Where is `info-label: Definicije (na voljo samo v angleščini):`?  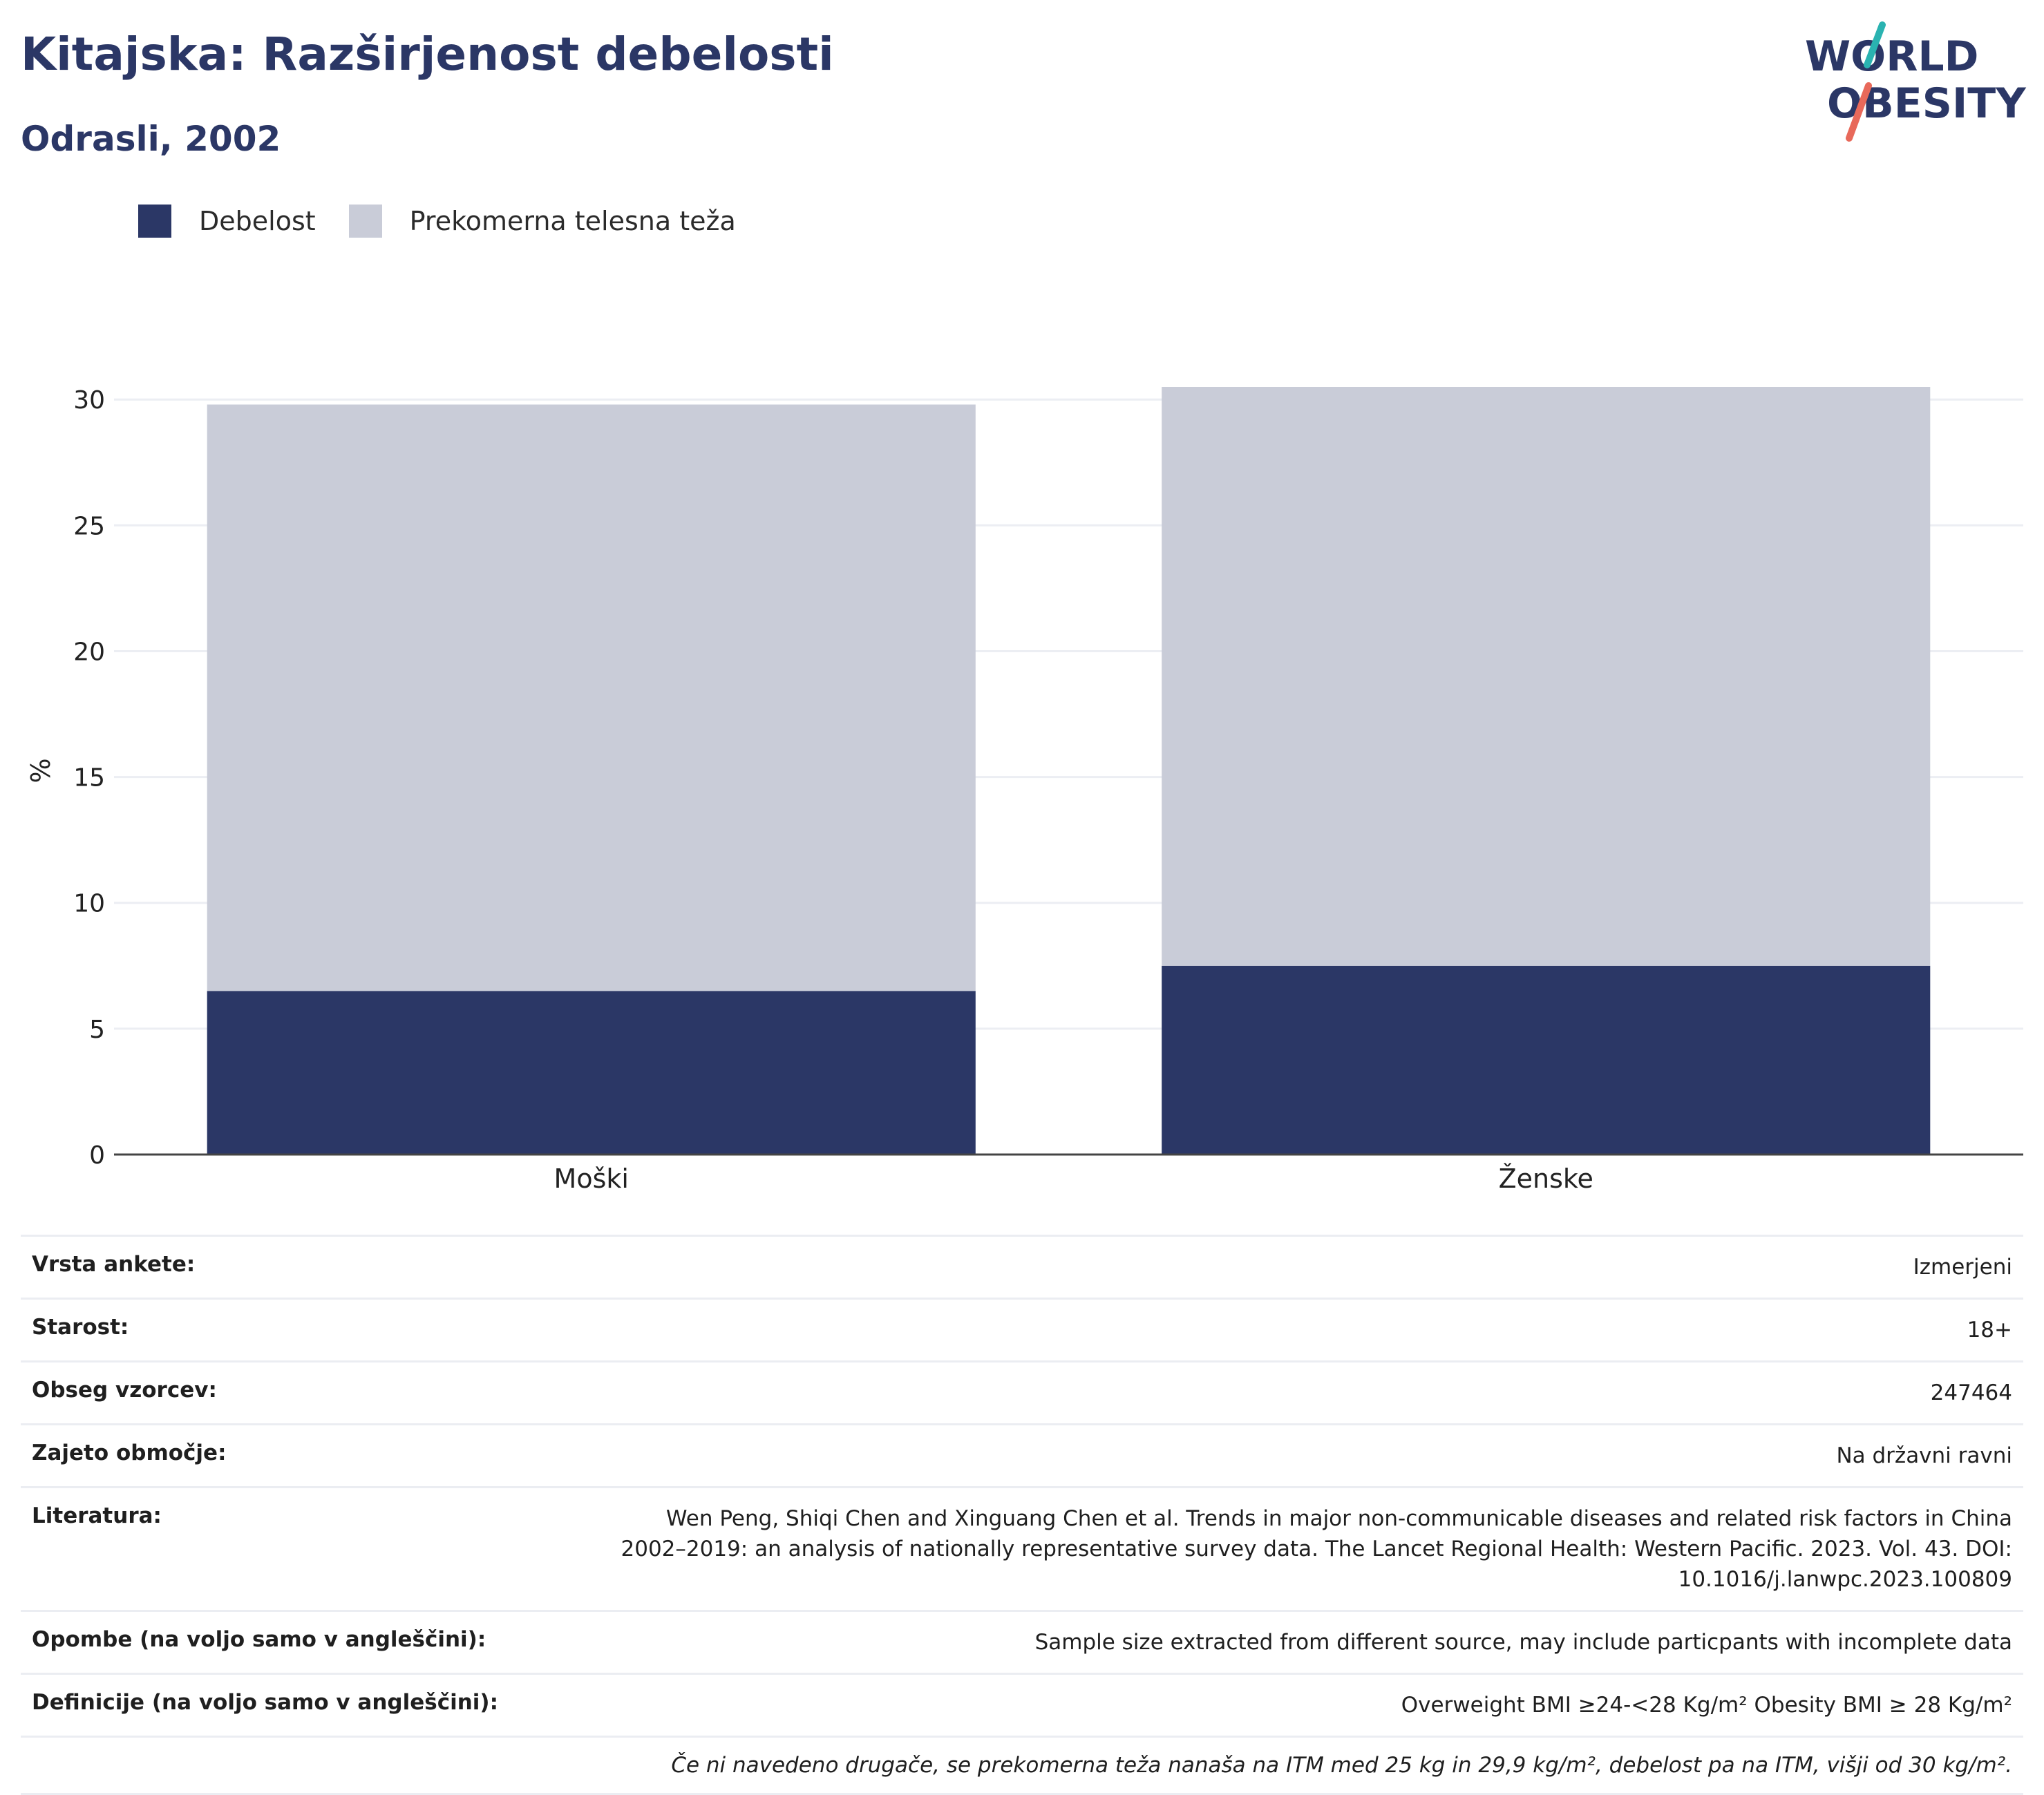
info-label: Definicije (na voljo samo v angleščini): is located at coordinates (274, 1705).